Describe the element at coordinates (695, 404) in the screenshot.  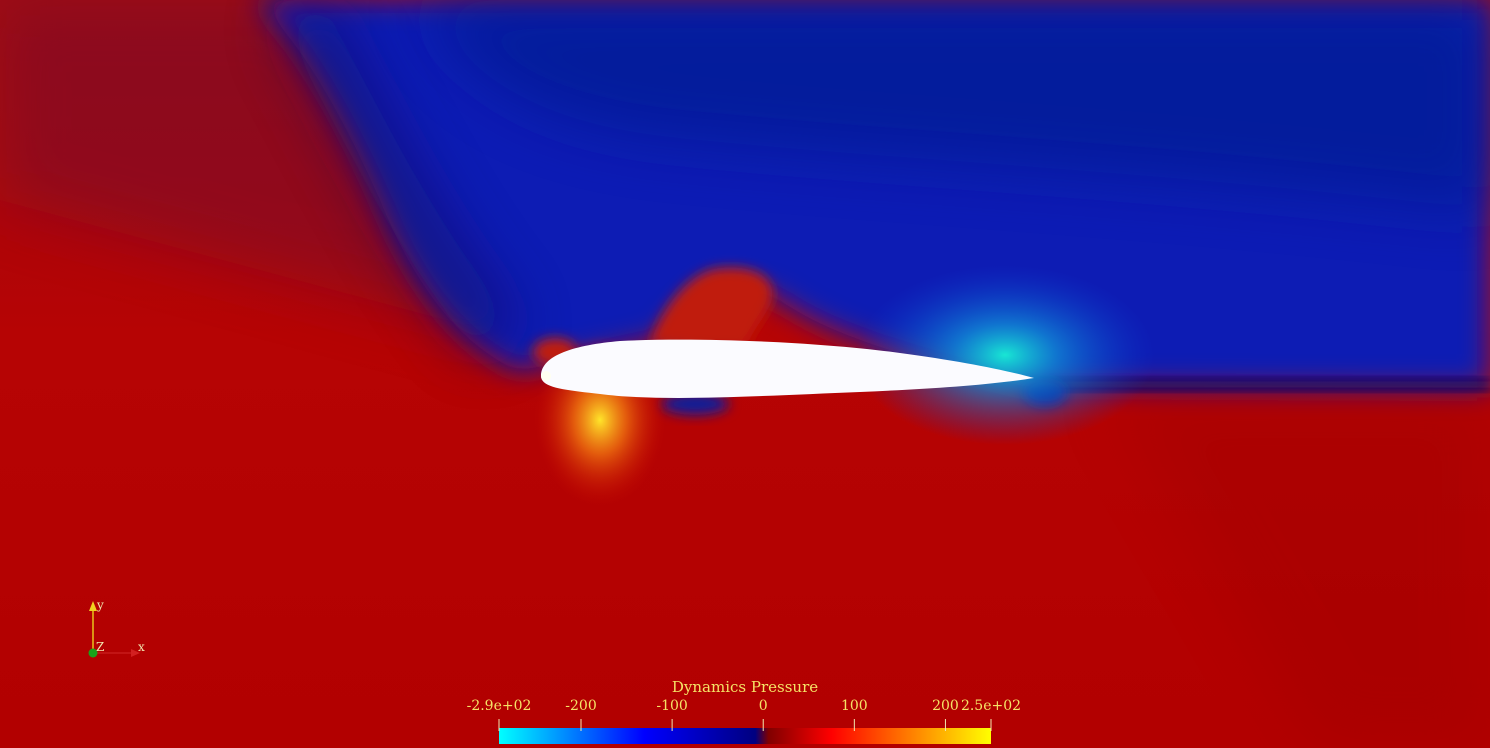
I see `lower-surface-pocket` at that location.